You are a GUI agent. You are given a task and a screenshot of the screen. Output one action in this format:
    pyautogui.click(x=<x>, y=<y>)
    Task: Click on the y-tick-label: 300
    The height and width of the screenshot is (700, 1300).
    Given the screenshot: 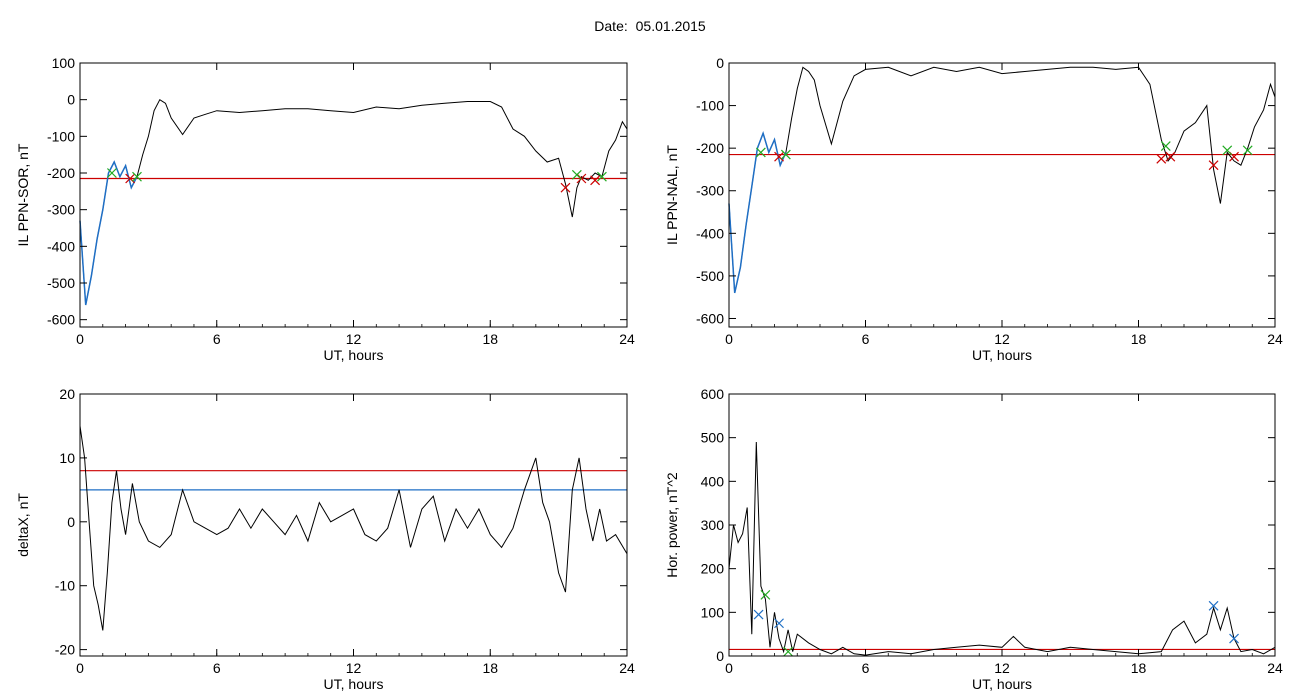 What is the action you would take?
    pyautogui.click(x=713, y=525)
    